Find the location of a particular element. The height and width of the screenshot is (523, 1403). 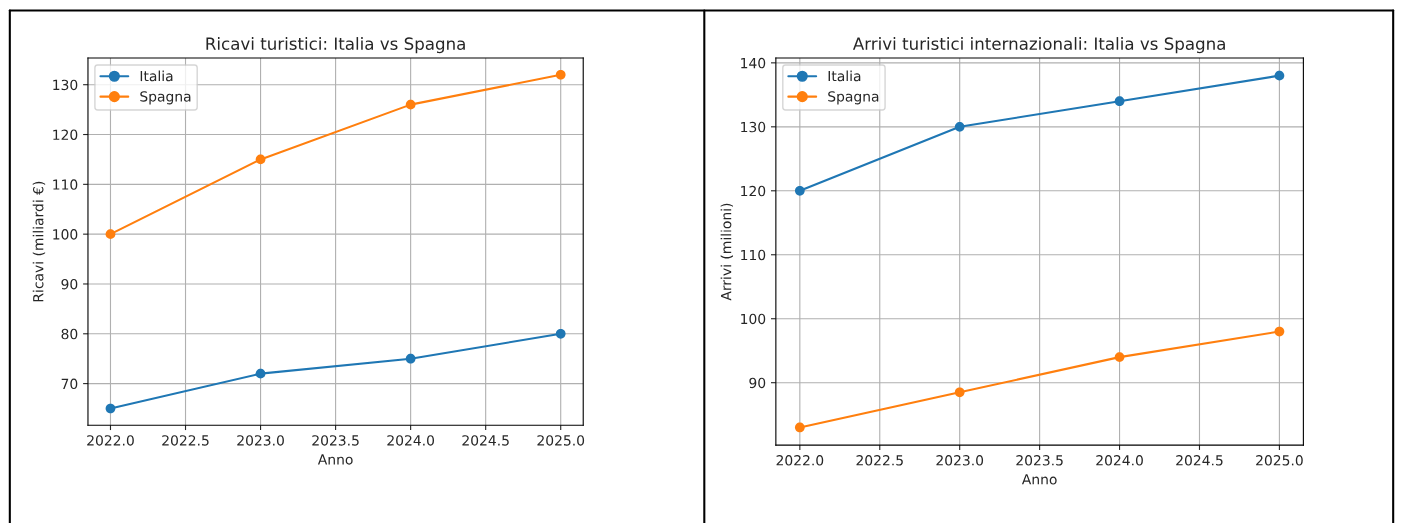

y-tick-label: 140 is located at coordinates (753, 63).